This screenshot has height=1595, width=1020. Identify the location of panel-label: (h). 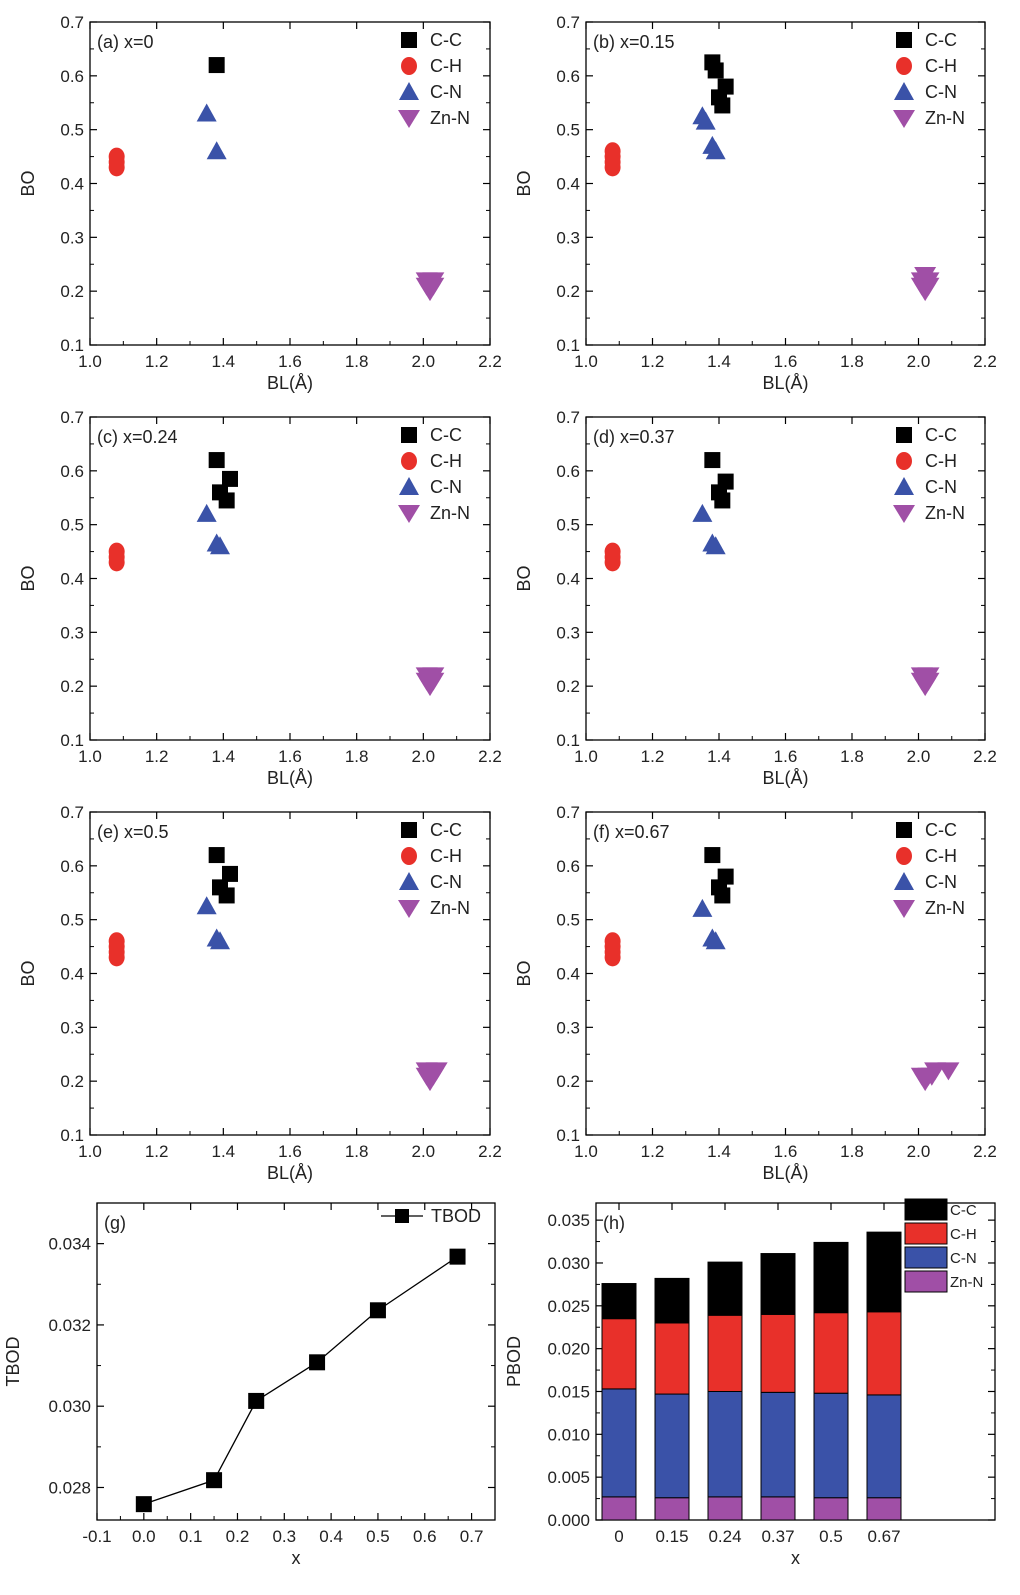
(614, 1223).